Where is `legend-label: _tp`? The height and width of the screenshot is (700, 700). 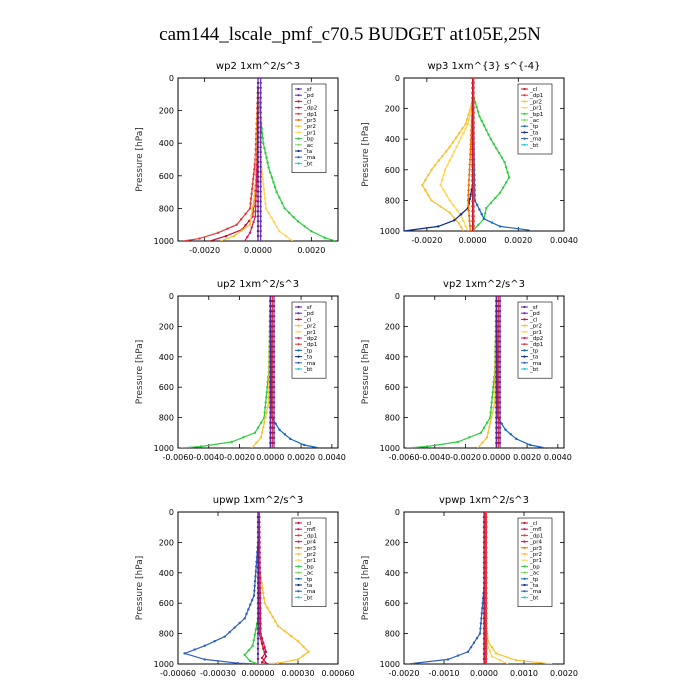
legend-label: _tp is located at coordinates (534, 351).